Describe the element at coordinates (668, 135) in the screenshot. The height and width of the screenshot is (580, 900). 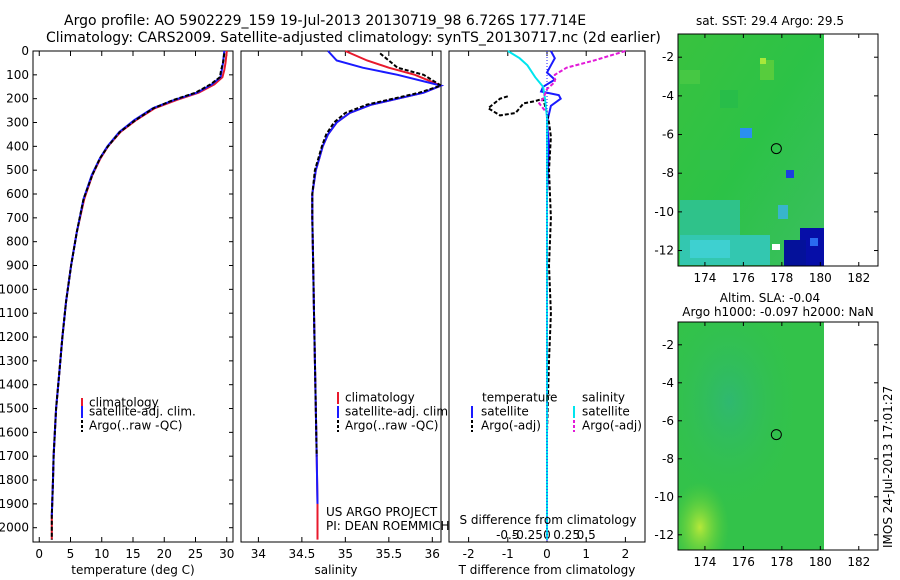
I see `map-y-tick-label: -6` at that location.